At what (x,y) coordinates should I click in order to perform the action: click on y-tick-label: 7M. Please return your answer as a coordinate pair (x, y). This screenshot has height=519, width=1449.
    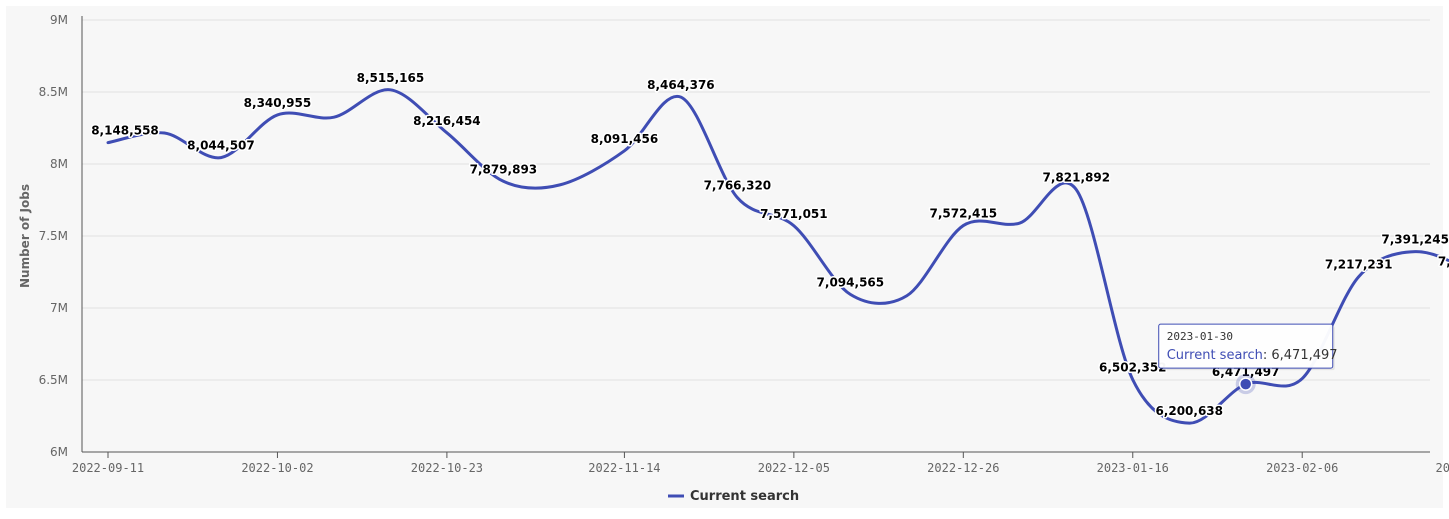
    Looking at the image, I should click on (59, 308).